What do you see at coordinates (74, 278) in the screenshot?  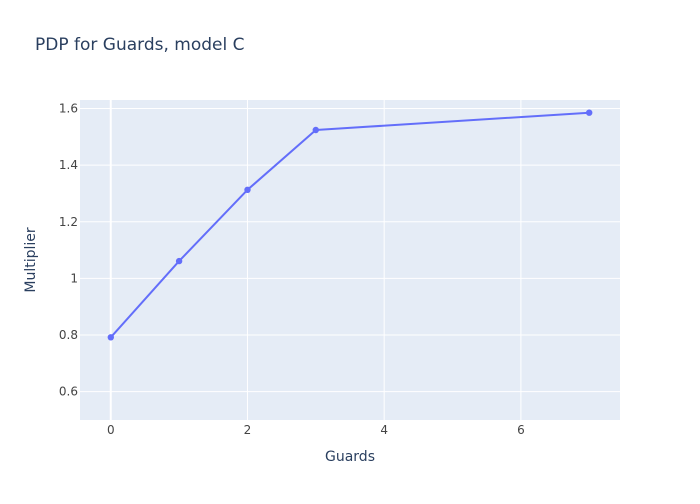 I see `y-tick-label: 1` at bounding box center [74, 278].